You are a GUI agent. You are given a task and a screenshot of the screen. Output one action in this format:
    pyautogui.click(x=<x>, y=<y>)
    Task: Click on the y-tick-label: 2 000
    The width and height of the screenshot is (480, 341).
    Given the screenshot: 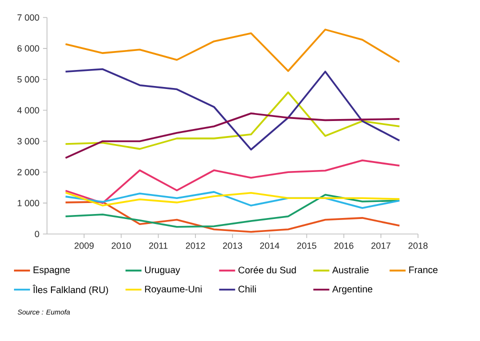 What is the action you would take?
    pyautogui.click(x=29, y=172)
    